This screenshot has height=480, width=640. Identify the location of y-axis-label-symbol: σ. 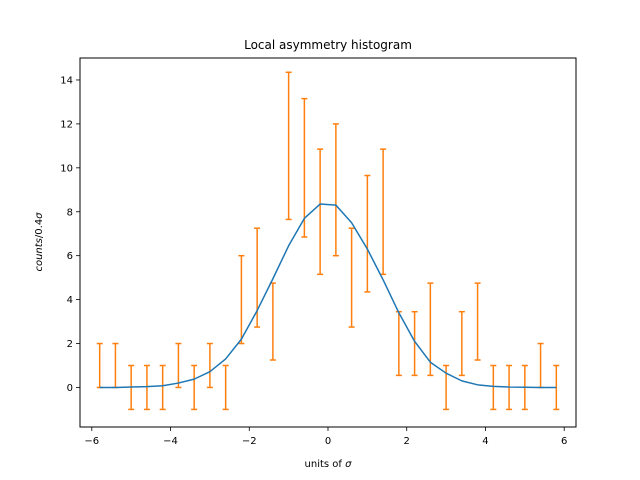
(39, 215).